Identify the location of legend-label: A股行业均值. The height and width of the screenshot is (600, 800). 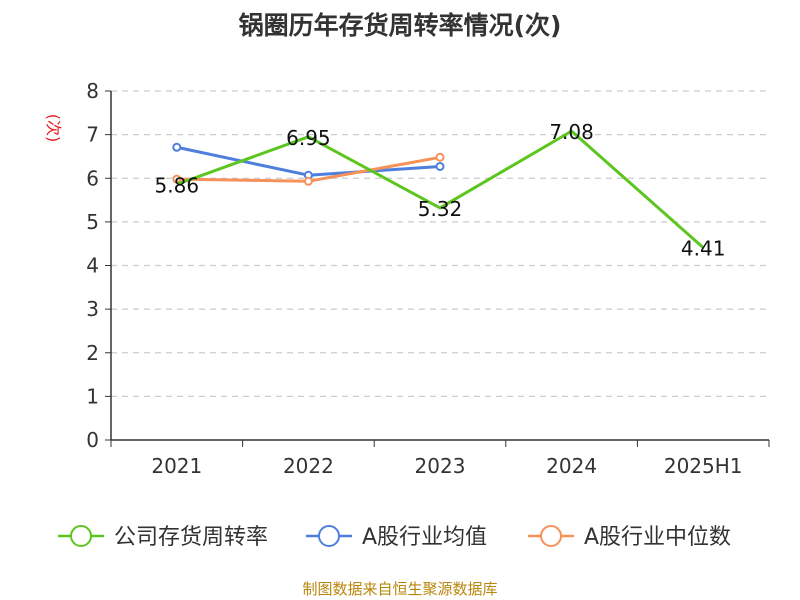
(424, 537).